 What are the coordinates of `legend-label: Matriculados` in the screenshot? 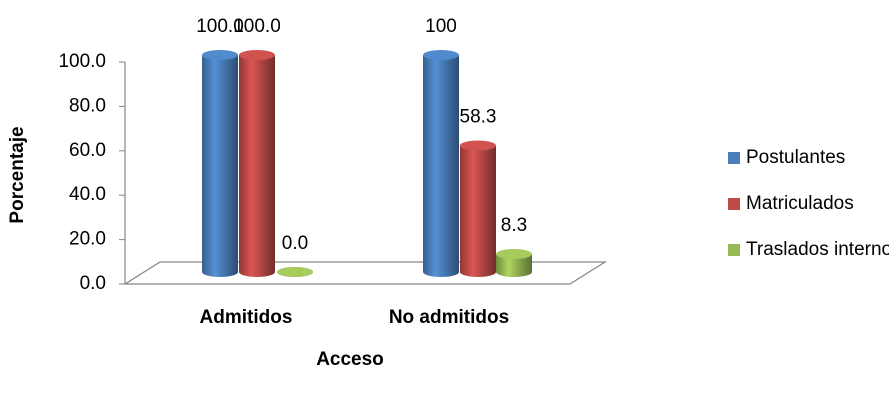 It's located at (800, 203).